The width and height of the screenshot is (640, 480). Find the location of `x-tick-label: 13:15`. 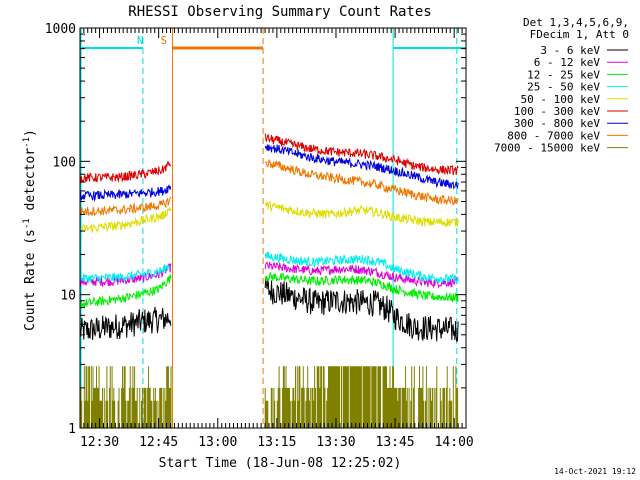

x-tick-label: 13:15 is located at coordinates (276, 442).